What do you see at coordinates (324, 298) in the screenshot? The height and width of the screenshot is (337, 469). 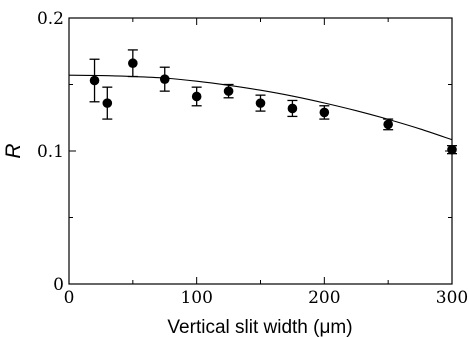 I see `x-tick-label: 200` at bounding box center [324, 298].